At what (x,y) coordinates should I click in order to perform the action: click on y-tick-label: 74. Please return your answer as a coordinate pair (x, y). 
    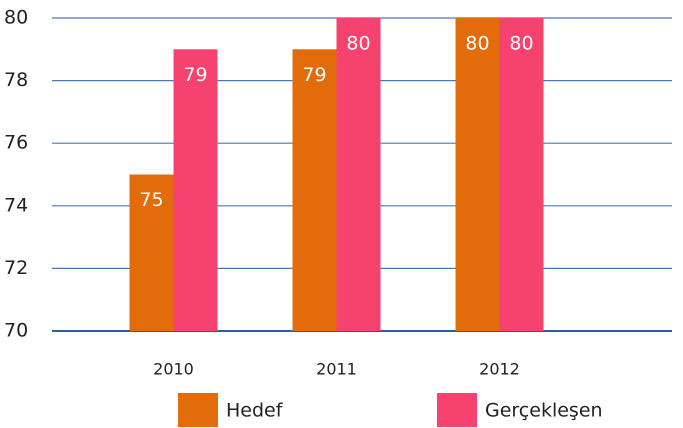
    Looking at the image, I should click on (16, 205).